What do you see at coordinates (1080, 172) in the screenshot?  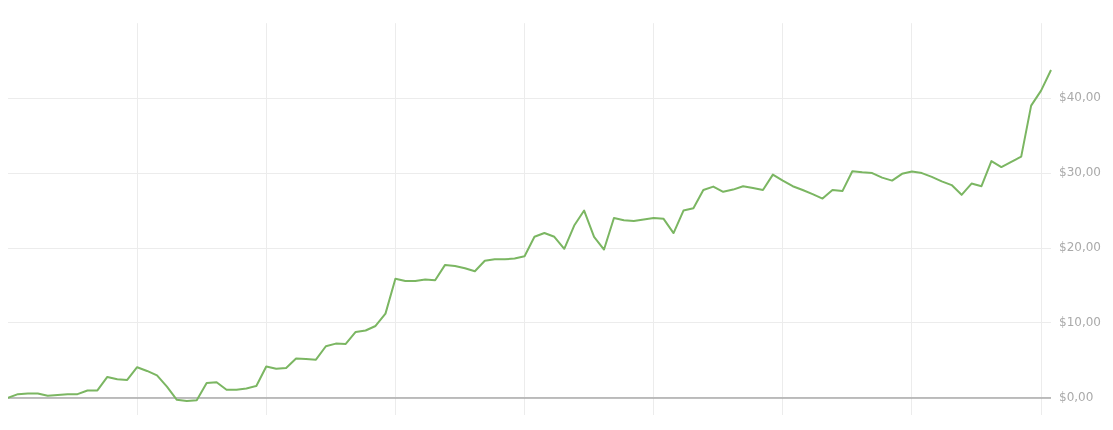 I see `y-tick-label: $30,00` at bounding box center [1080, 172].